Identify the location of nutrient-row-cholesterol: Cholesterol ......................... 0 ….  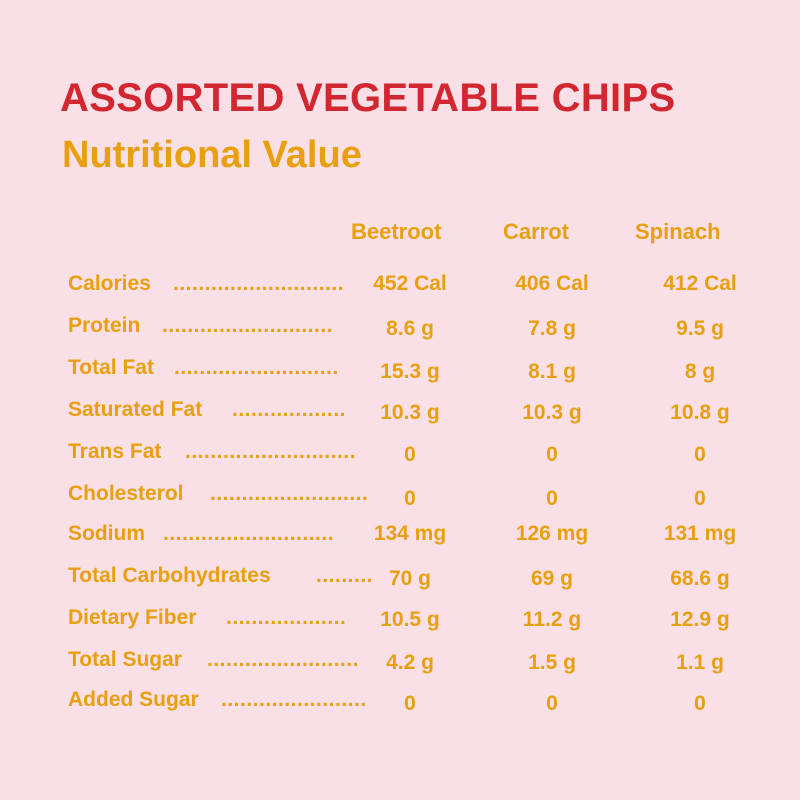
(400, 498).